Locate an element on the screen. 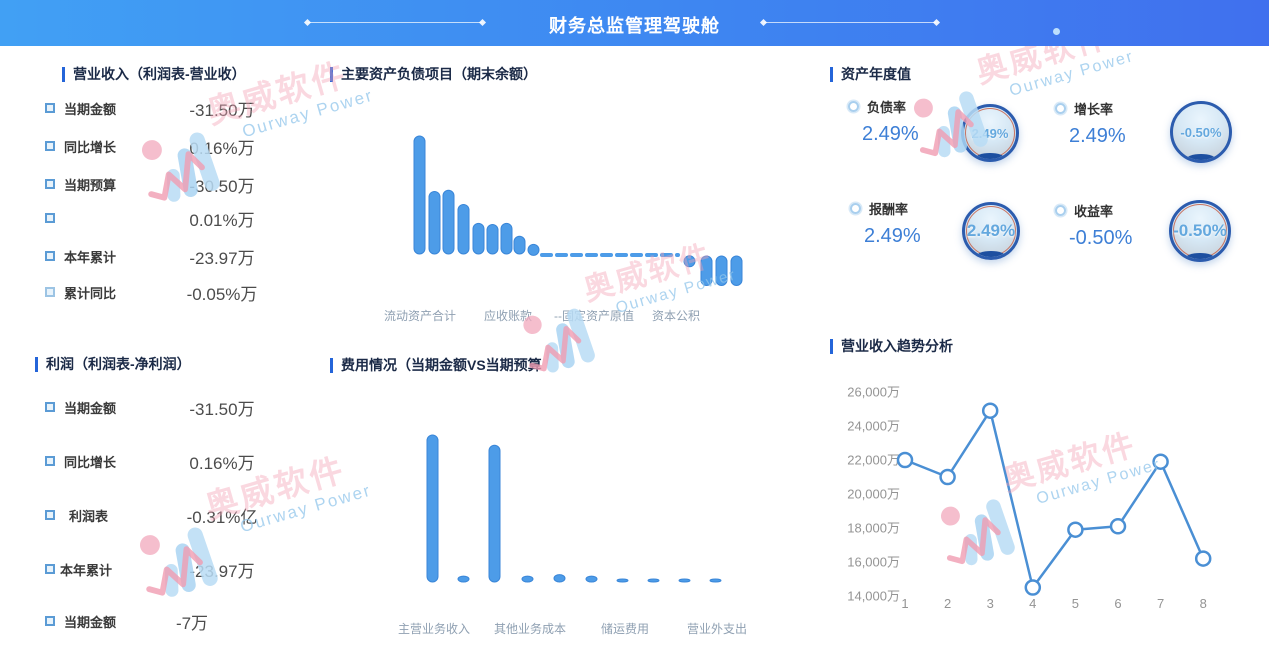  page-title: 财务总监管理驾驶舱 is located at coordinates (634, 26).